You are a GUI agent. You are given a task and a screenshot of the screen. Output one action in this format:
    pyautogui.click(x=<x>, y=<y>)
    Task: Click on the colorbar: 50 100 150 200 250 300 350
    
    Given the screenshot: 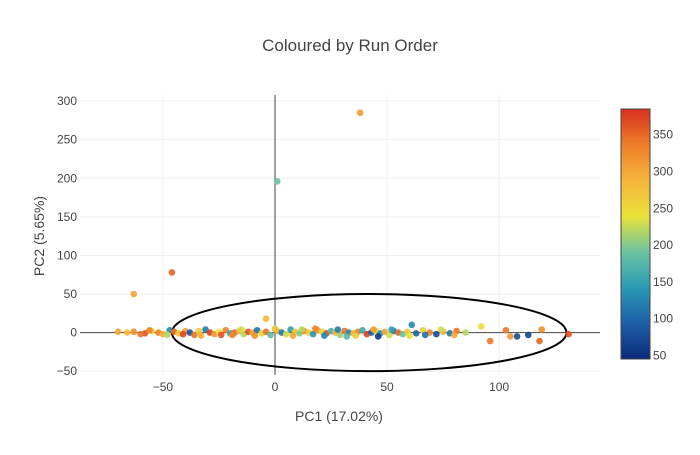 What is the action you would take?
    pyautogui.click(x=646, y=235)
    